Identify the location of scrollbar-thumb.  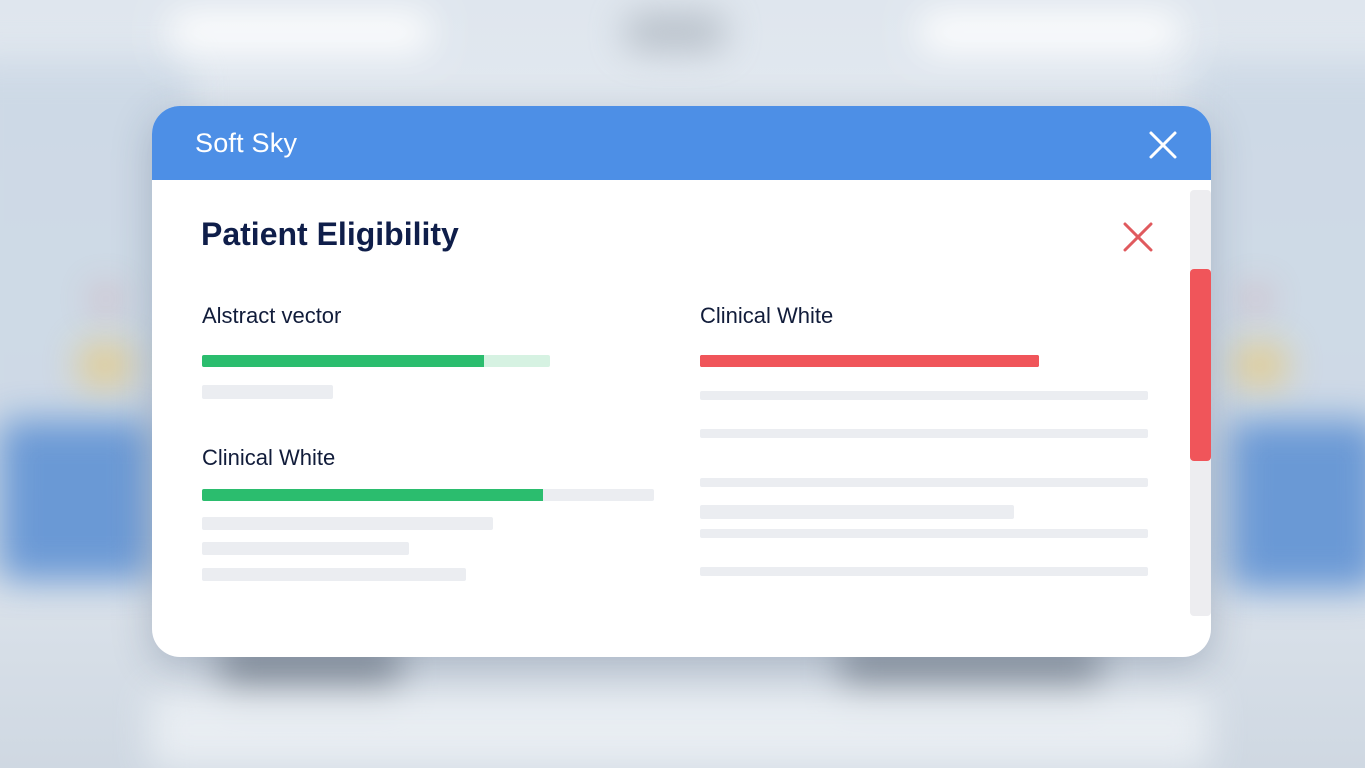
(1200, 365).